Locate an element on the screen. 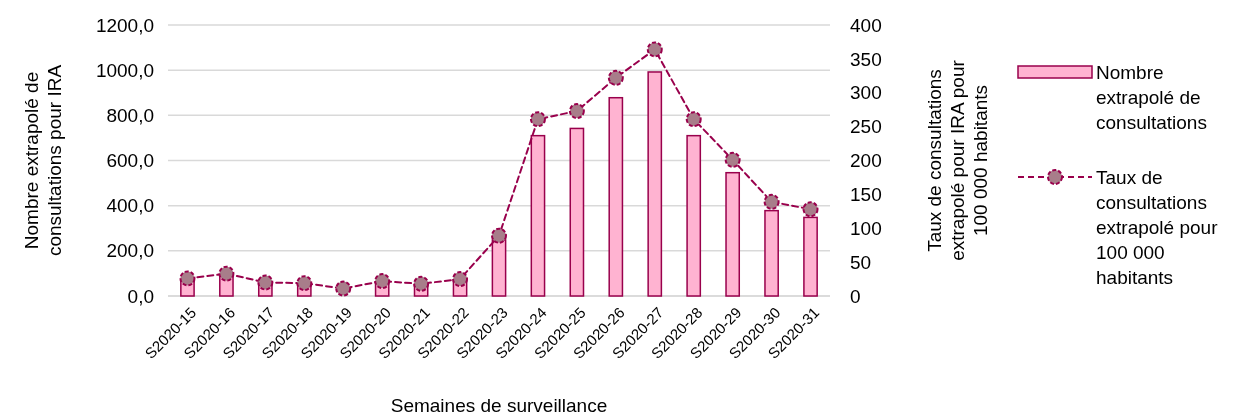 The image size is (1258, 417). y2-tick-label: 50 is located at coordinates (861, 262).